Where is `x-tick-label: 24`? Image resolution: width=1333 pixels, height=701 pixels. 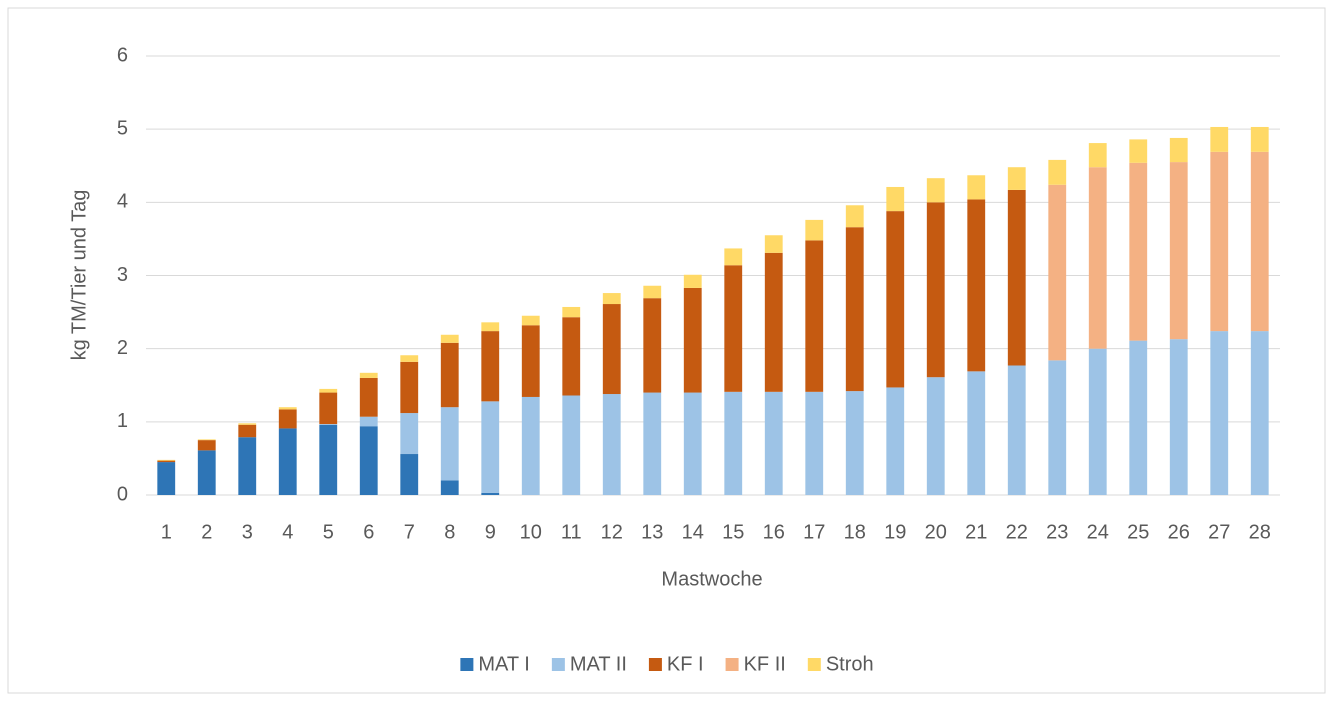
x-tick-label: 24 is located at coordinates (1098, 532).